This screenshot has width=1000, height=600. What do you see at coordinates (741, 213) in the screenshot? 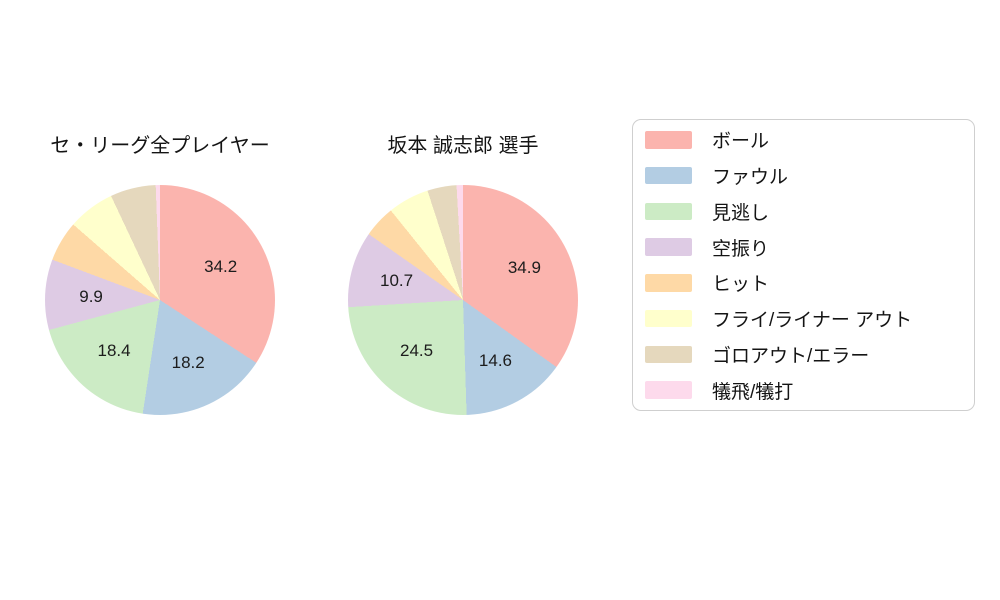
I see `legend-label: 見逃し` at bounding box center [741, 213].